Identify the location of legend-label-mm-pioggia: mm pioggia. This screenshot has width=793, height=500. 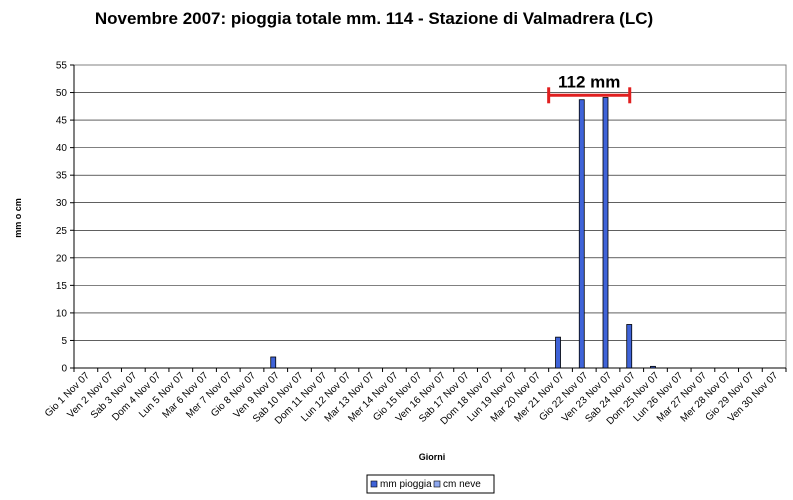
(406, 484).